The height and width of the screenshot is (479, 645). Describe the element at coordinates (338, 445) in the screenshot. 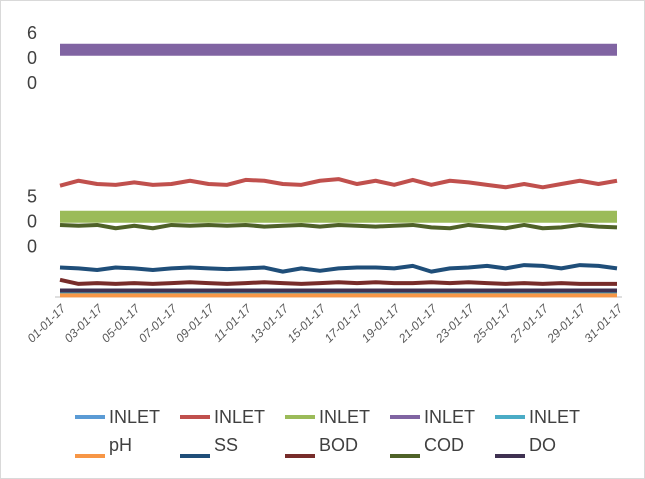

I see `legend-label: BOD` at that location.